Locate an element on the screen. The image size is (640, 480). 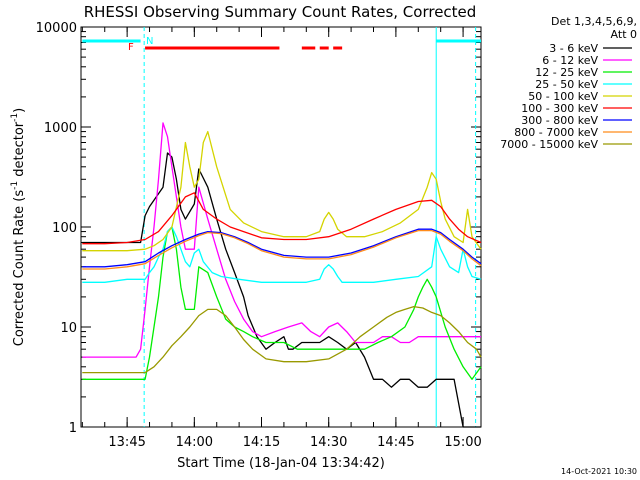
y-tick-label: 10 is located at coordinates (68, 328).